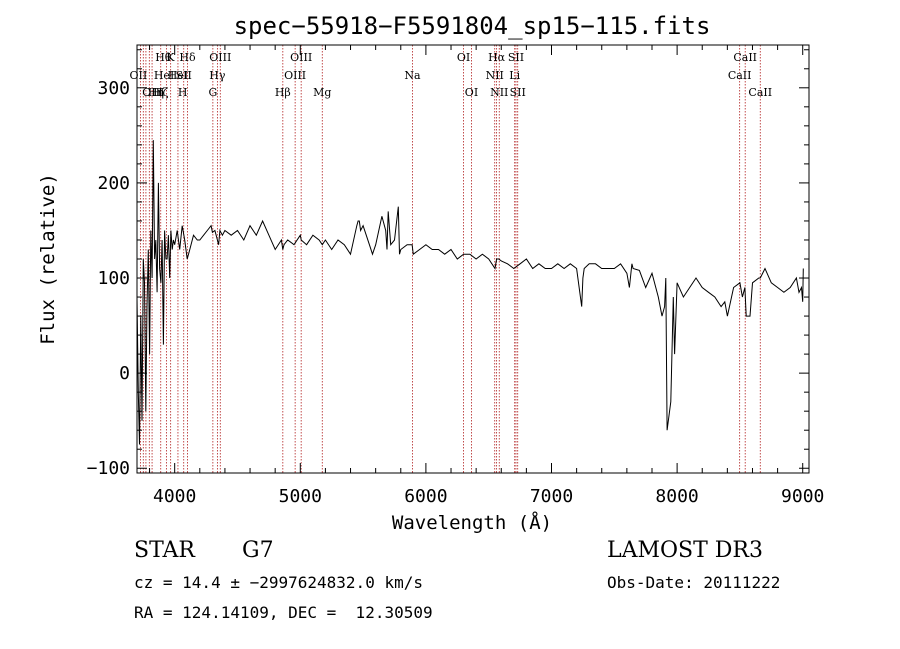 Image resolution: width=900 pixels, height=649 pixels. What do you see at coordinates (156, 92) in the screenshot?
I see `line-label-2: Hη` at bounding box center [156, 92].